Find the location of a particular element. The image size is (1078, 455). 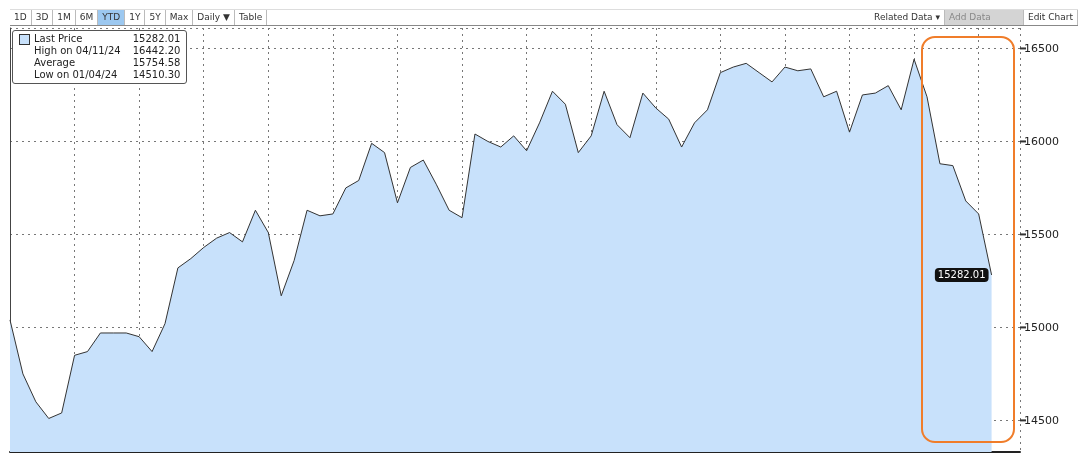

y-tick-label: 16000 is located at coordinates (1041, 141).